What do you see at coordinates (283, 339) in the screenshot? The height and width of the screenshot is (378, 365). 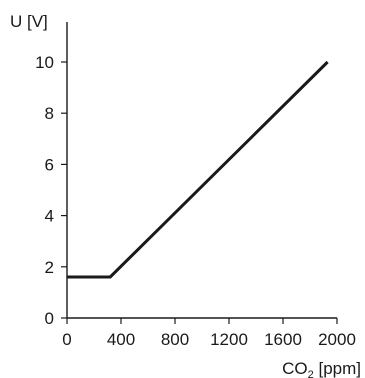 I see `x-tick-label: 1600` at bounding box center [283, 339].